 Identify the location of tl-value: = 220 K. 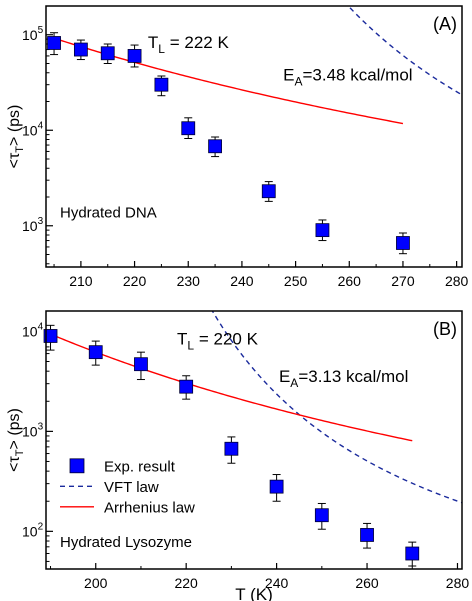
(226, 339).